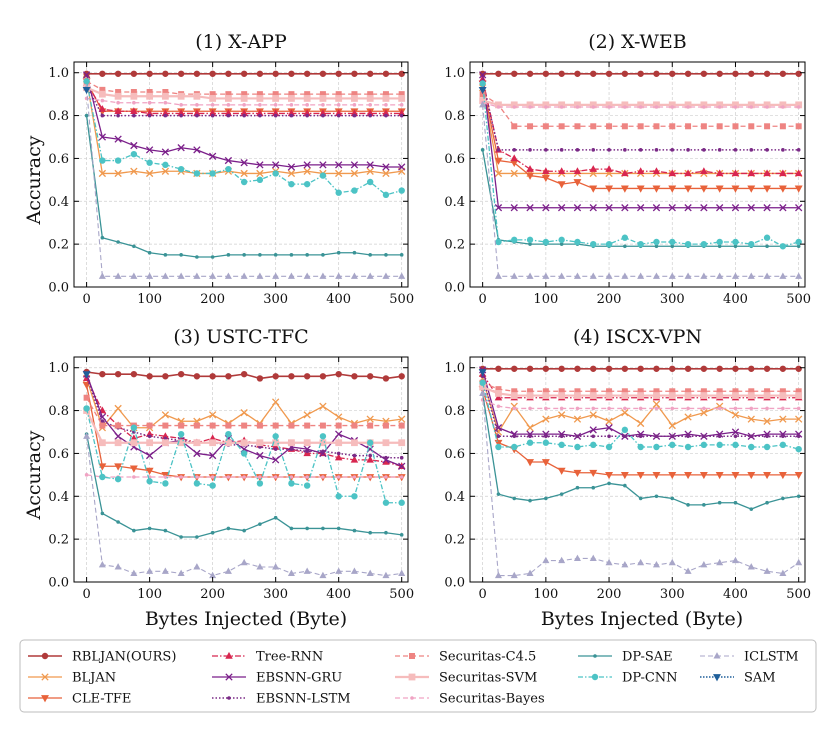  I want to click on series-rbljan-ours, so click(244, 375).